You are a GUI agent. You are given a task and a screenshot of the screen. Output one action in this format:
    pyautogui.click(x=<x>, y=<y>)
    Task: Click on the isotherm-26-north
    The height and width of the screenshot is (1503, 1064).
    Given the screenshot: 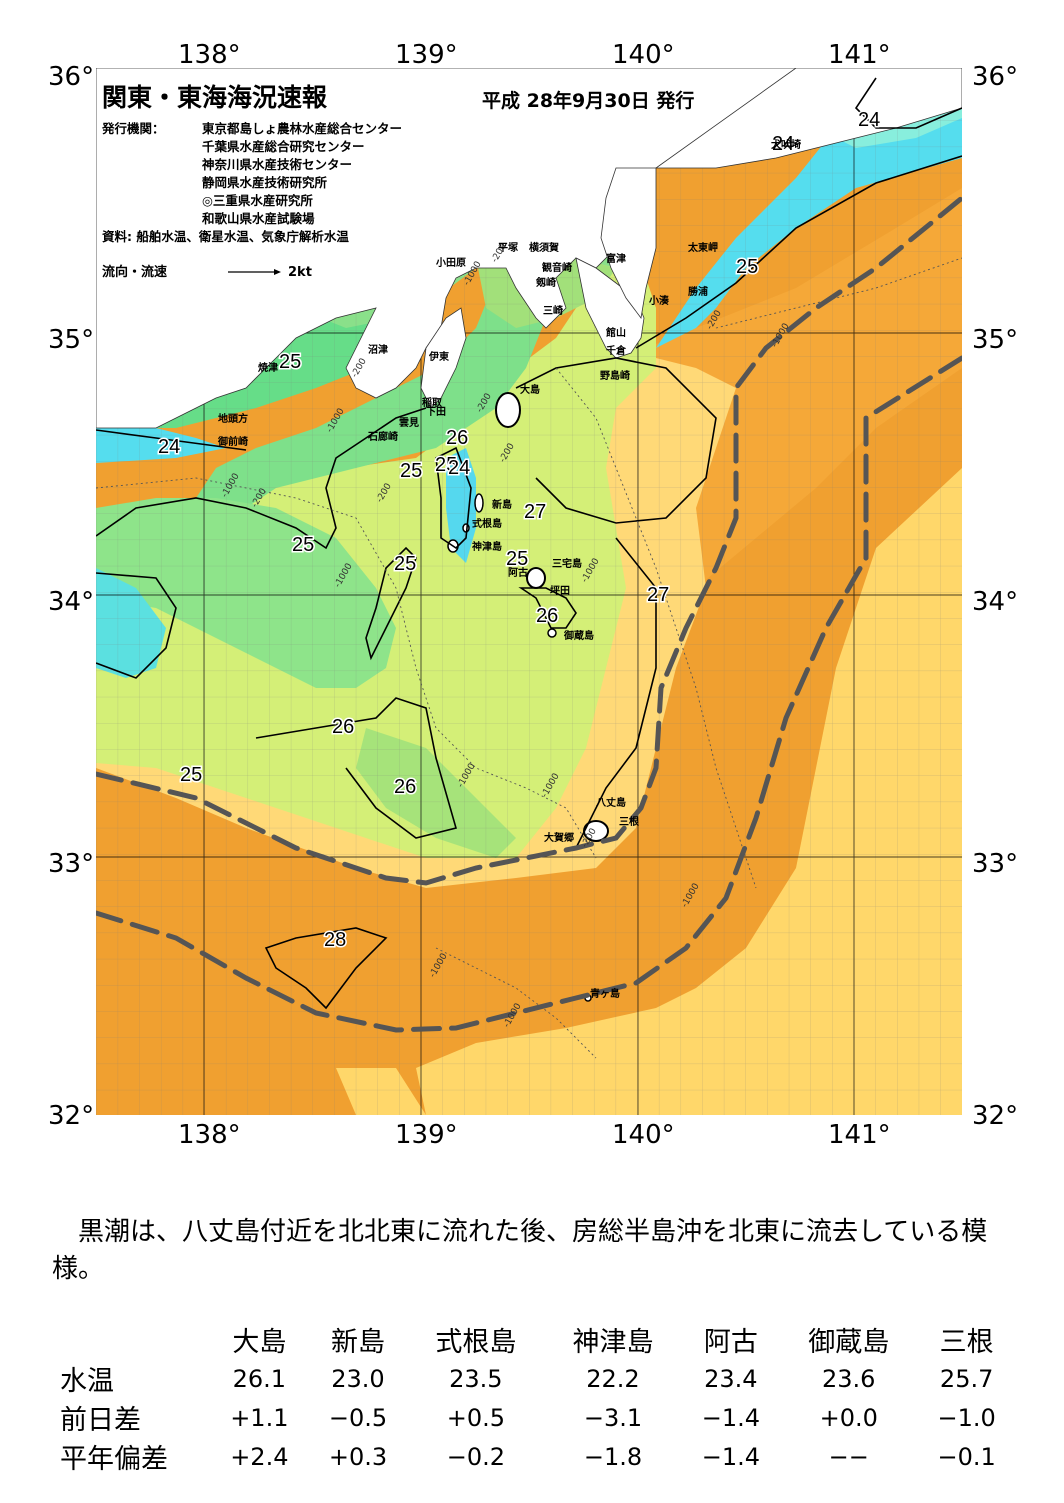 What is the action you would take?
    pyautogui.click(x=616, y=440)
    